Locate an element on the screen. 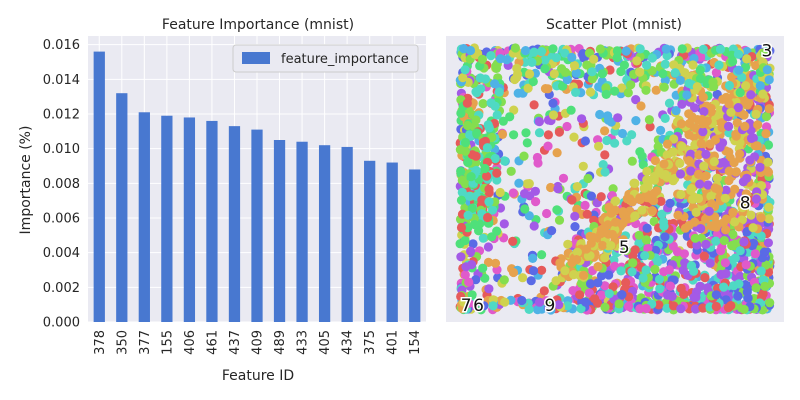  bar-x-tick-label: 437 is located at coordinates (235, 342).